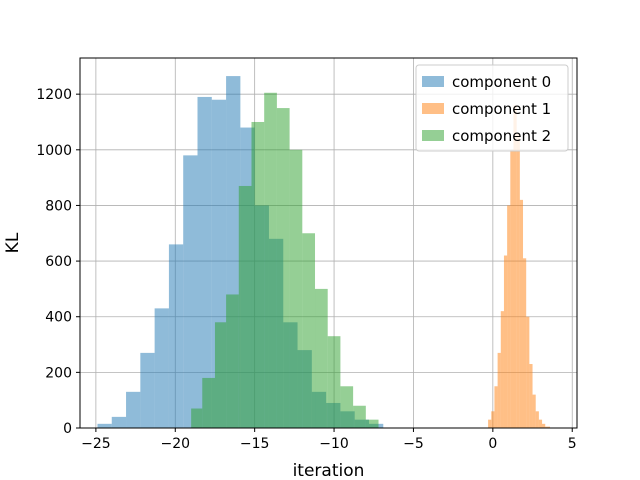 The height and width of the screenshot is (480, 640). I want to click on x-tick-label: −25, so click(96, 444).